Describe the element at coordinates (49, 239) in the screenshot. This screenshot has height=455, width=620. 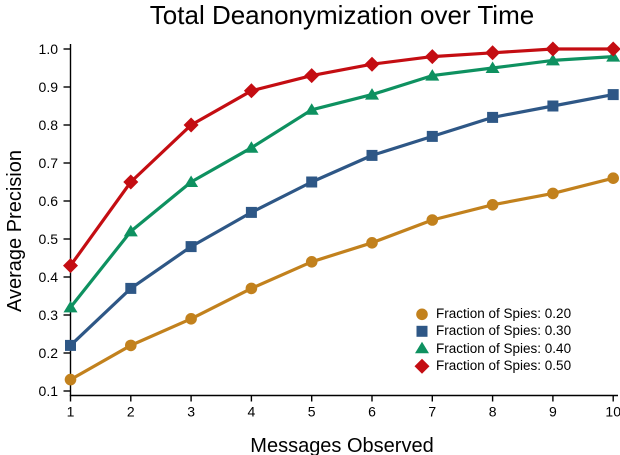
I see `y-tick-label: 0.5` at that location.